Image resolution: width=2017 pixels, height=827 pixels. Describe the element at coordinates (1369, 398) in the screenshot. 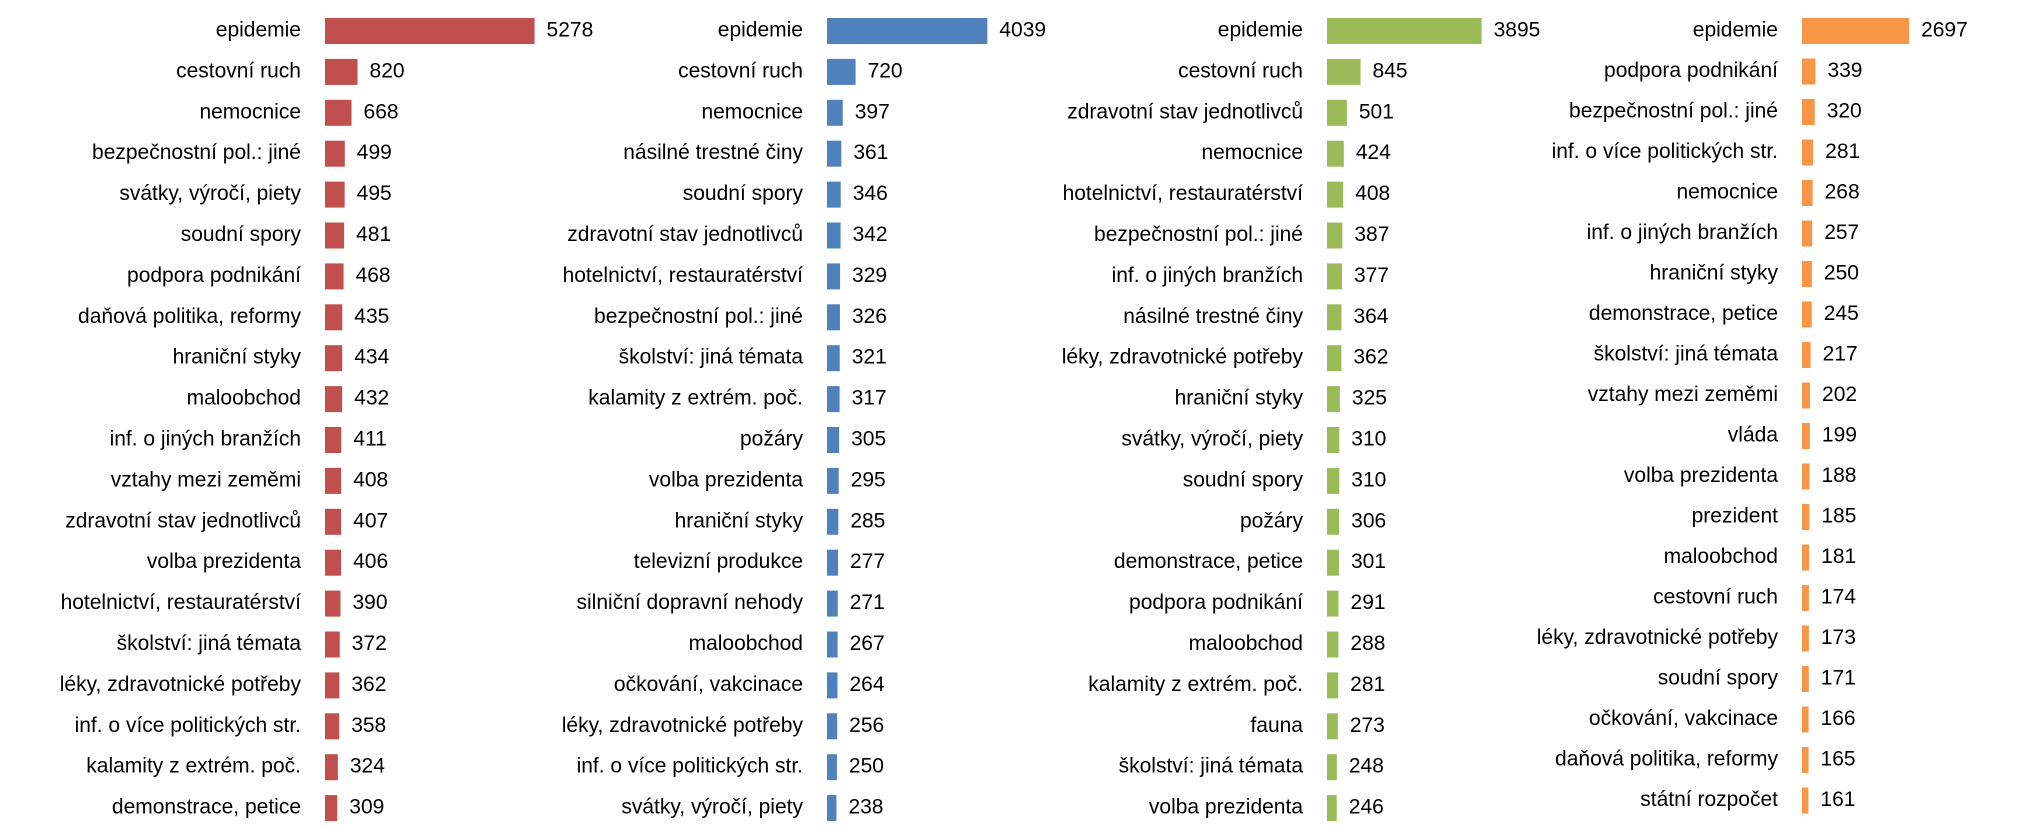

I see `value-label: 325` at that location.